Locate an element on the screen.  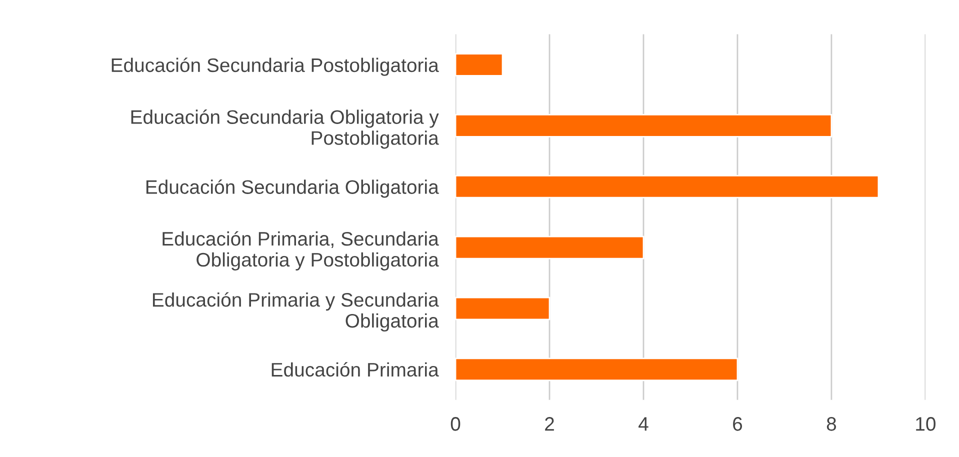
x-tick-label: 2 is located at coordinates (549, 424).